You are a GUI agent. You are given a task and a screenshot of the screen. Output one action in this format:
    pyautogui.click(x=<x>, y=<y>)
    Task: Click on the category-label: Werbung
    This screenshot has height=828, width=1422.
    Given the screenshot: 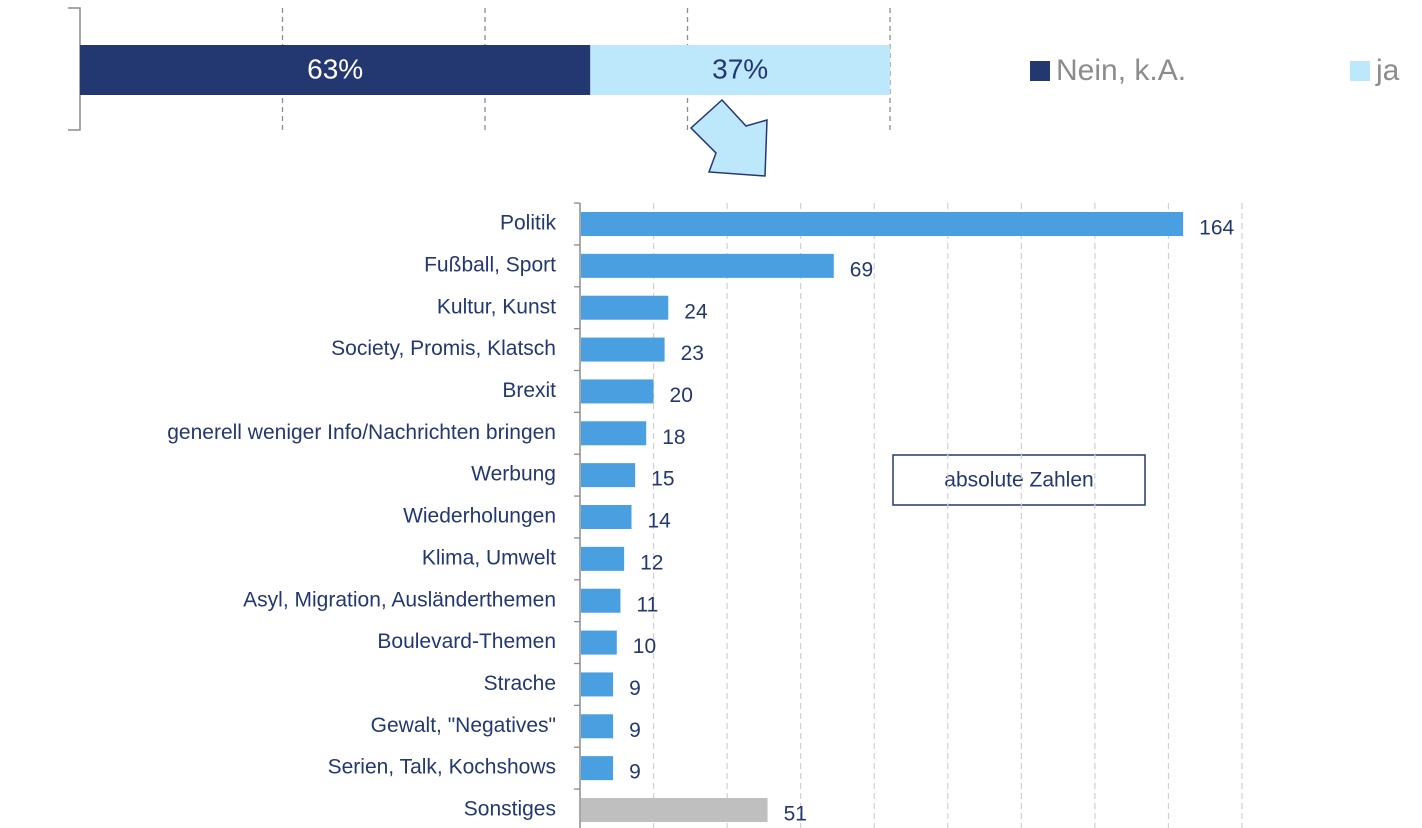 What is the action you would take?
    pyautogui.click(x=513, y=474)
    